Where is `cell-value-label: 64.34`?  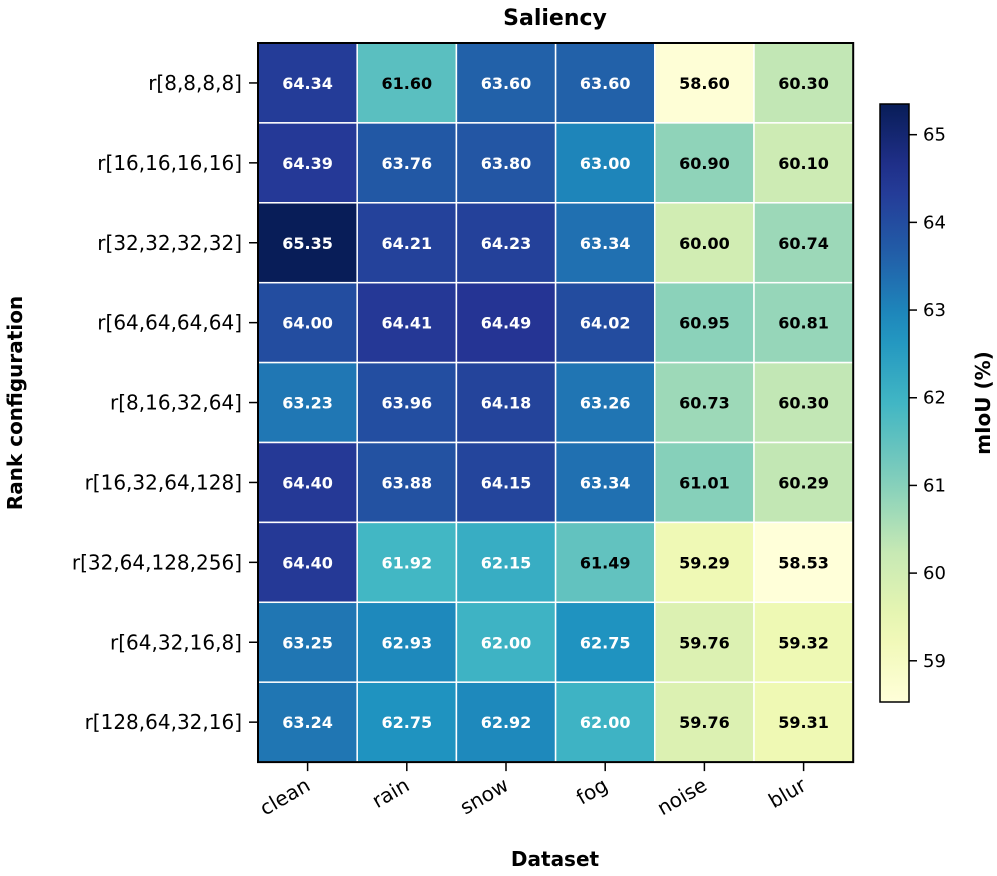
cell-value-label: 64.34 is located at coordinates (307, 83).